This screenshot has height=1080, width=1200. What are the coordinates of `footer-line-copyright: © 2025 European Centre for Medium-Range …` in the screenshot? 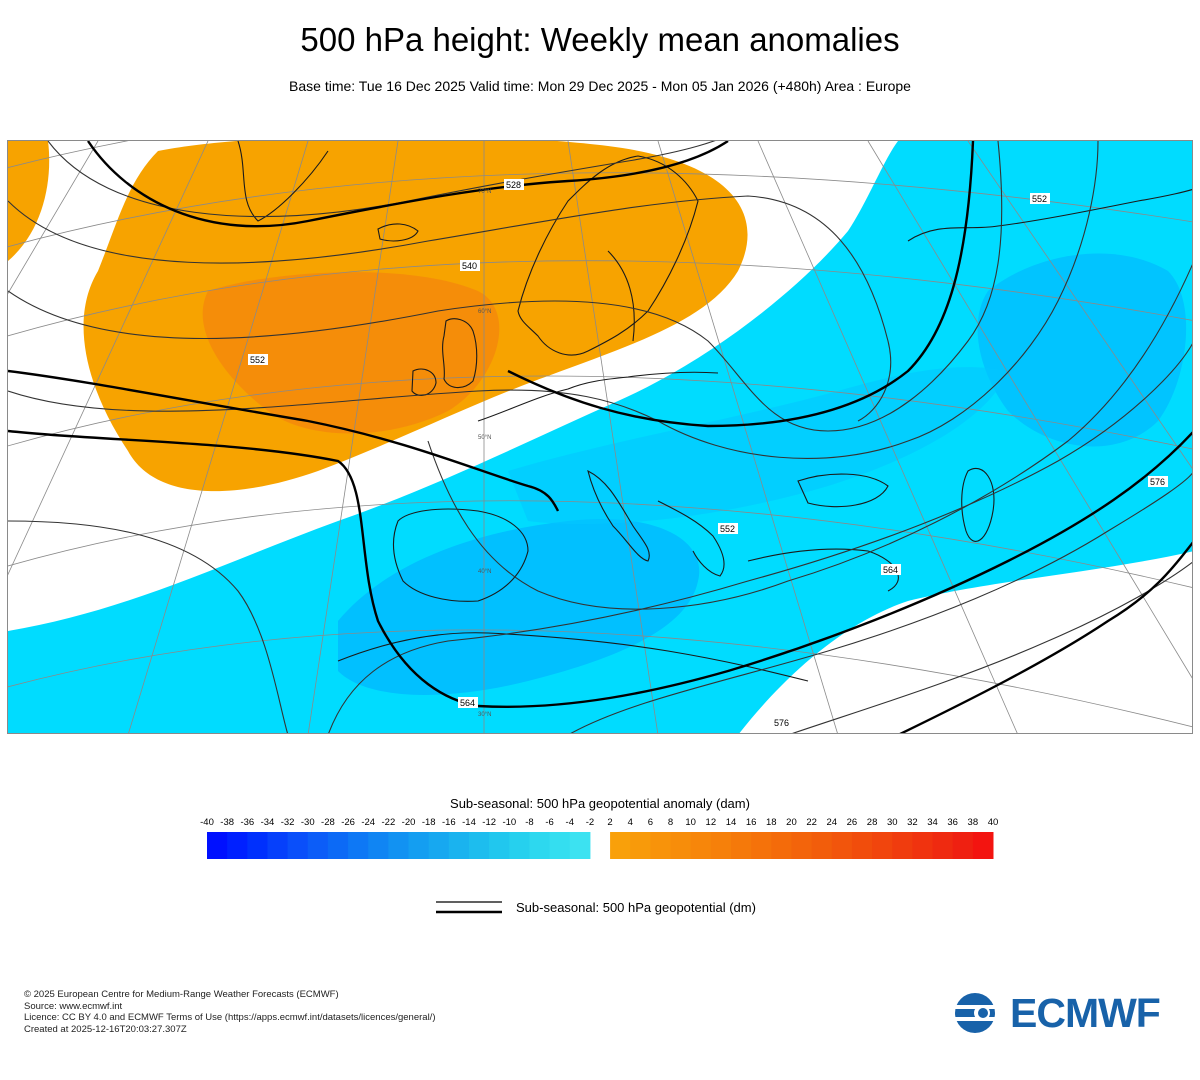 It's located at (181, 994).